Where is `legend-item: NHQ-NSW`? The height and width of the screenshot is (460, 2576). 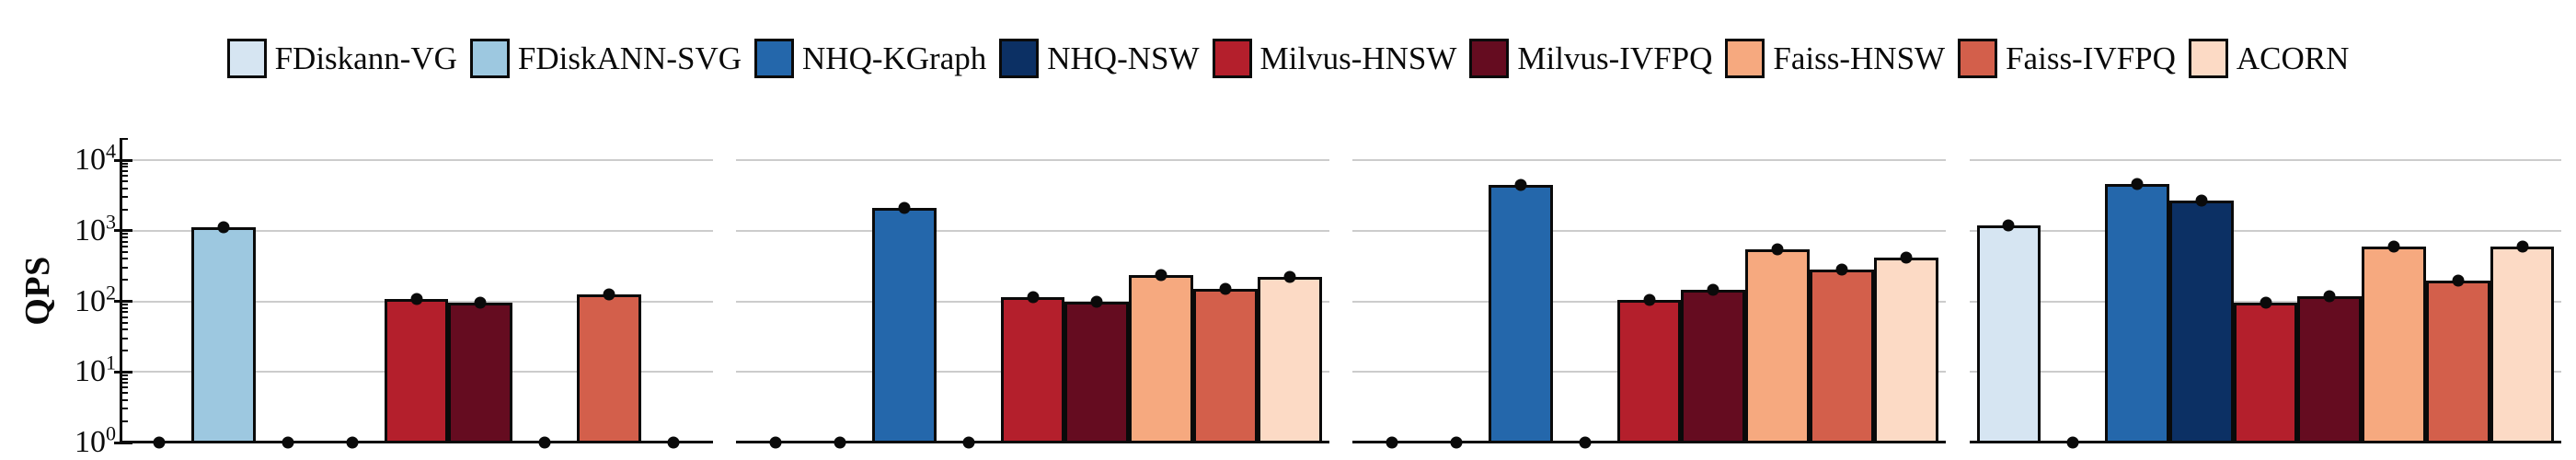 legend-item: NHQ-NSW is located at coordinates (1099, 58).